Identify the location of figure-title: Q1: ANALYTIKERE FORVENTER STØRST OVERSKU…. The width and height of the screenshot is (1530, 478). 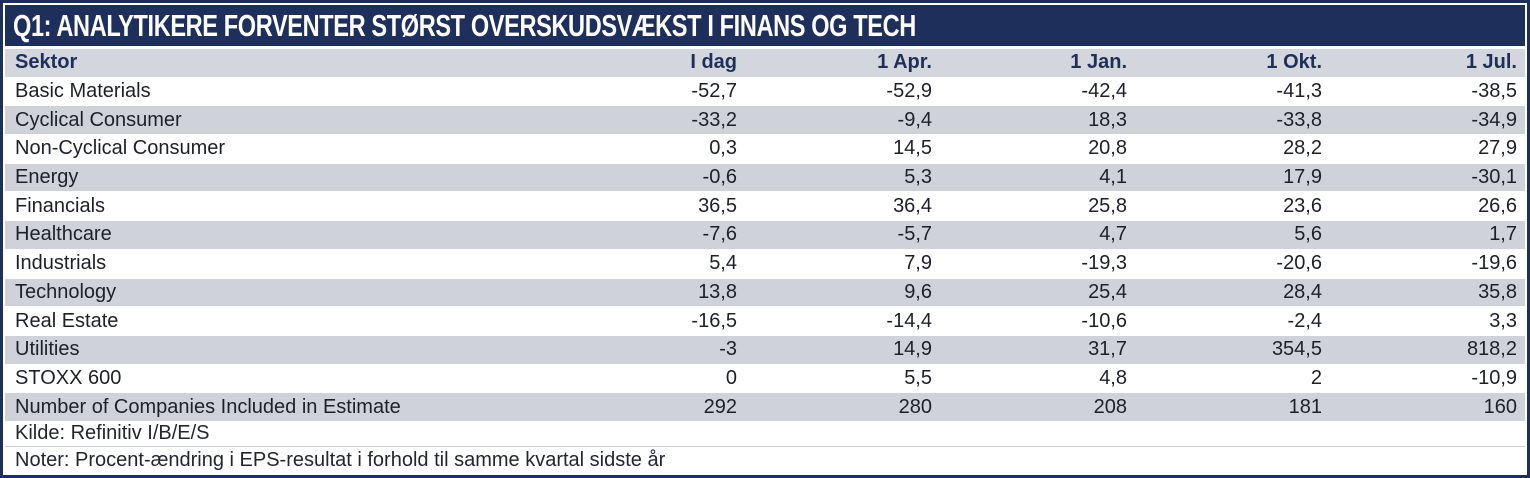
(464, 25).